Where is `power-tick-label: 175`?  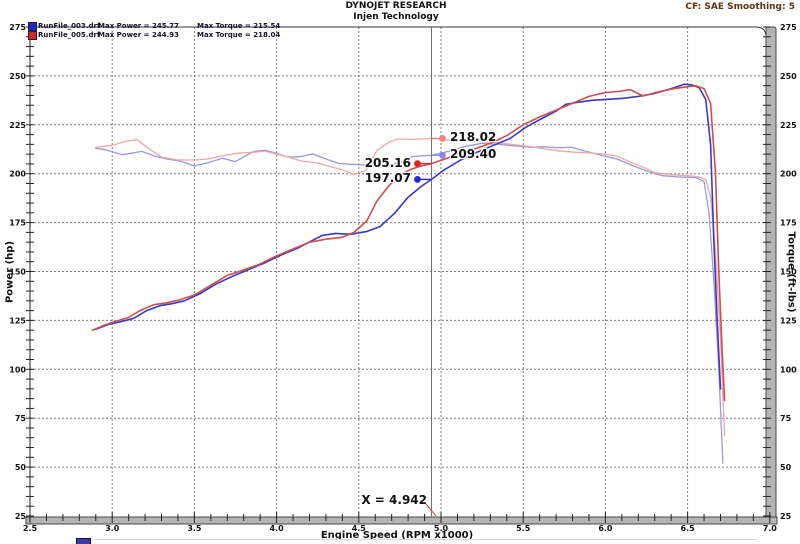
power-tick-label: 175 is located at coordinates (17, 223).